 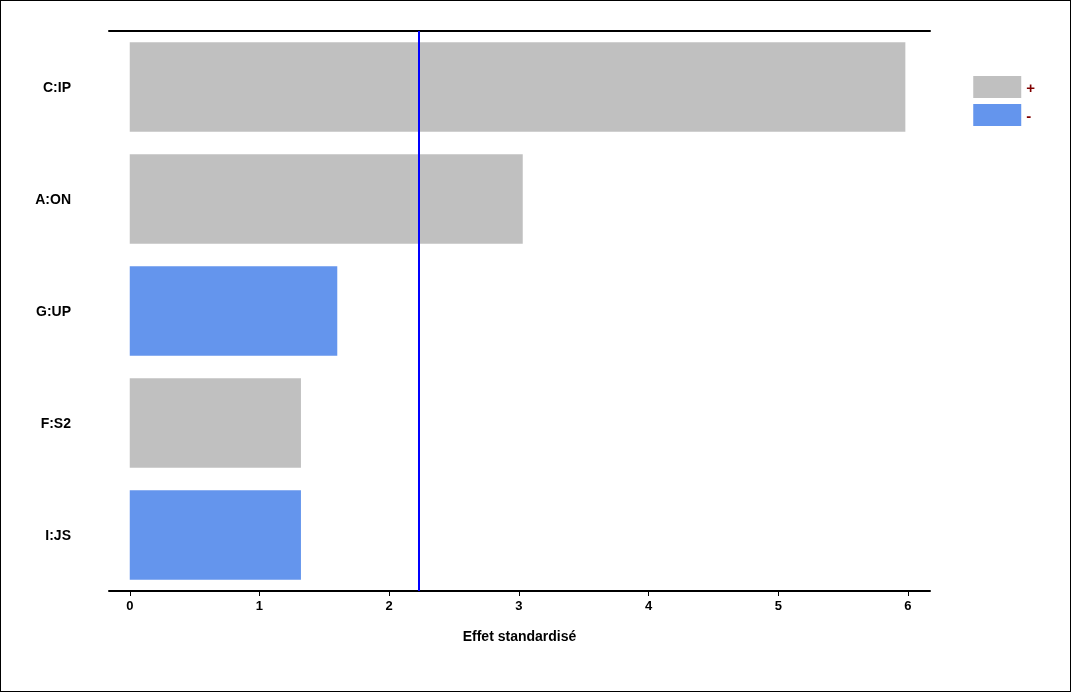 What do you see at coordinates (778, 605) in the screenshot?
I see `x-tick-label: 5` at bounding box center [778, 605].